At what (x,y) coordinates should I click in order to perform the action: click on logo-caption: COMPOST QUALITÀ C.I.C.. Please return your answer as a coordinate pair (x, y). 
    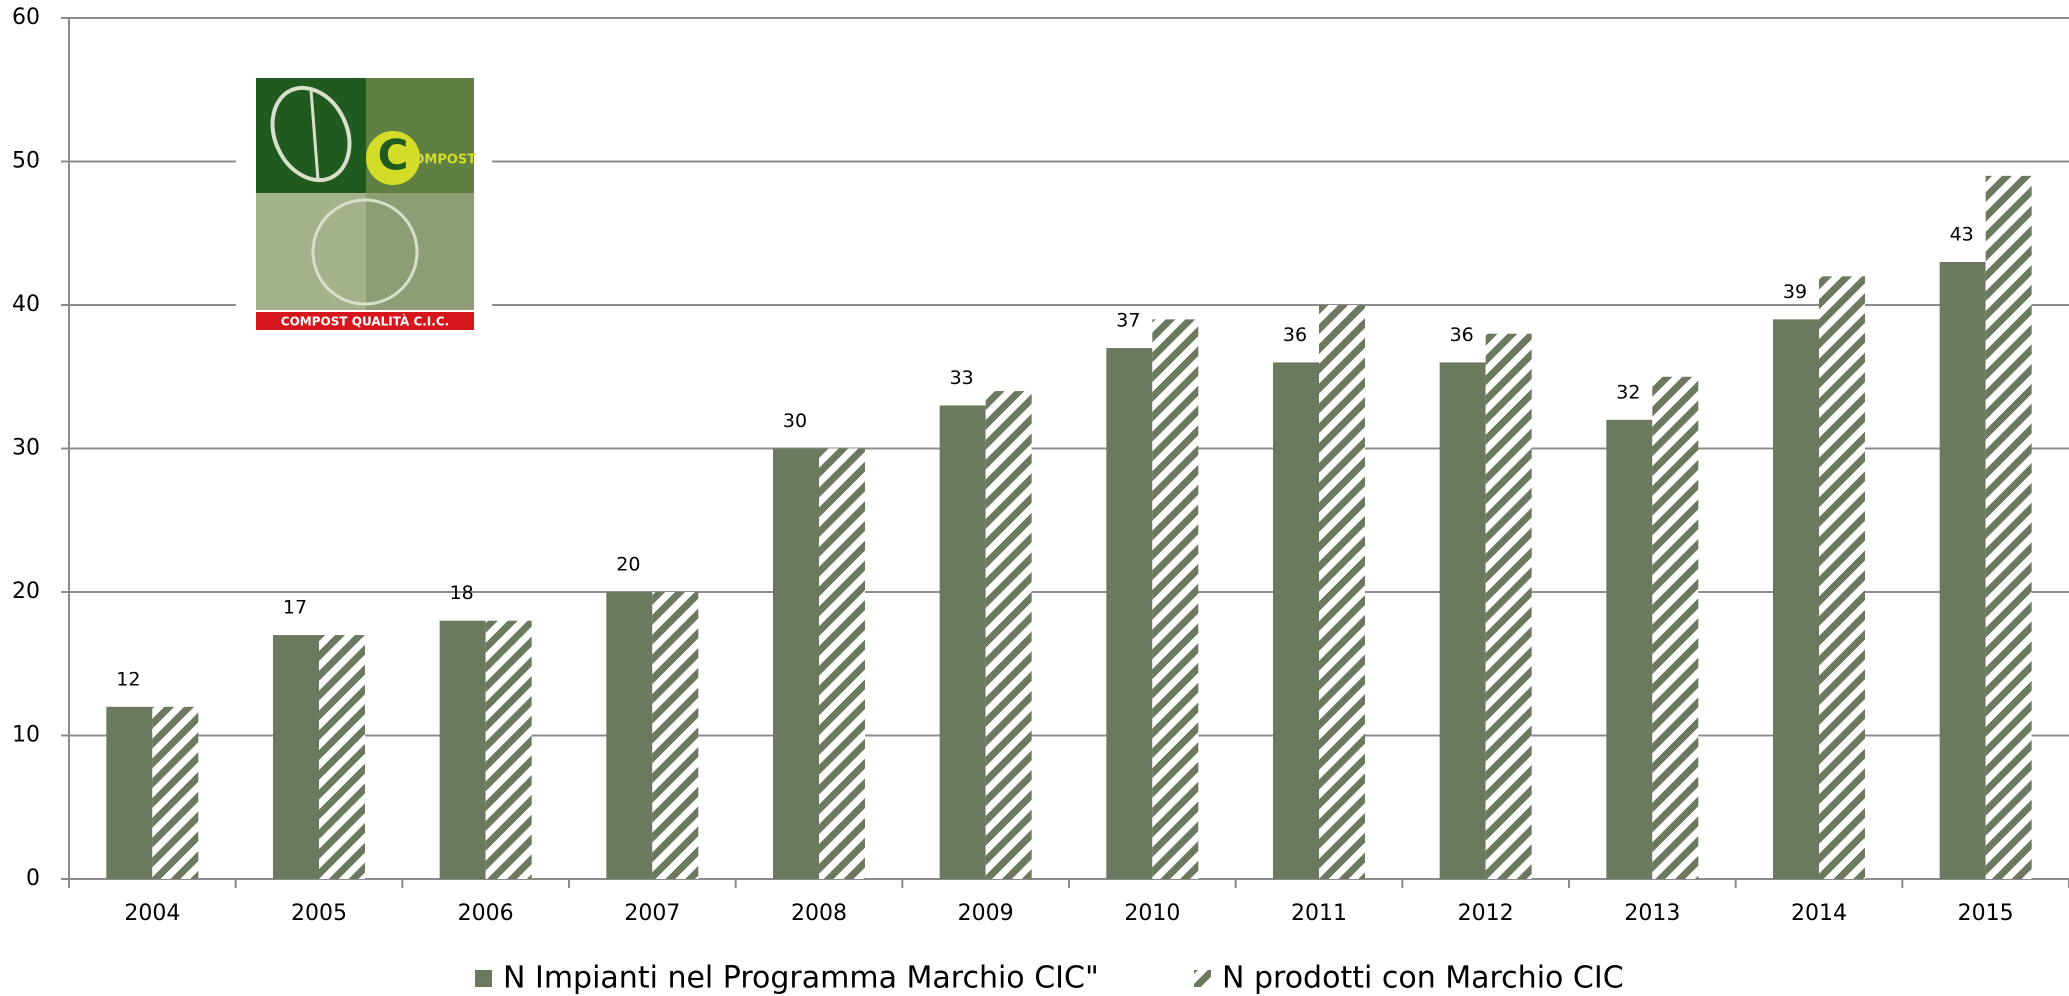
    Looking at the image, I should click on (365, 321).